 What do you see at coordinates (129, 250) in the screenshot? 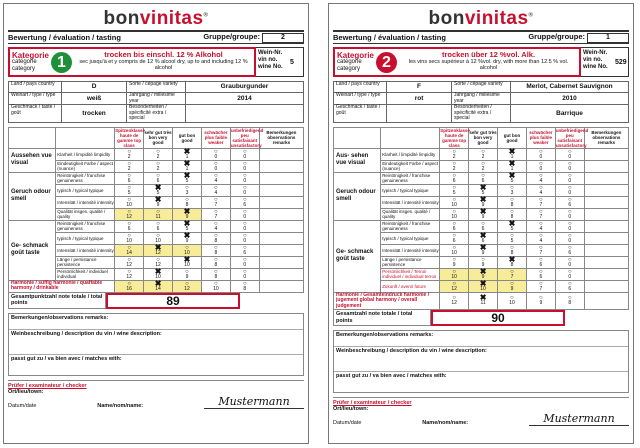
I see `score-option: ○ 14` at bounding box center [129, 250].